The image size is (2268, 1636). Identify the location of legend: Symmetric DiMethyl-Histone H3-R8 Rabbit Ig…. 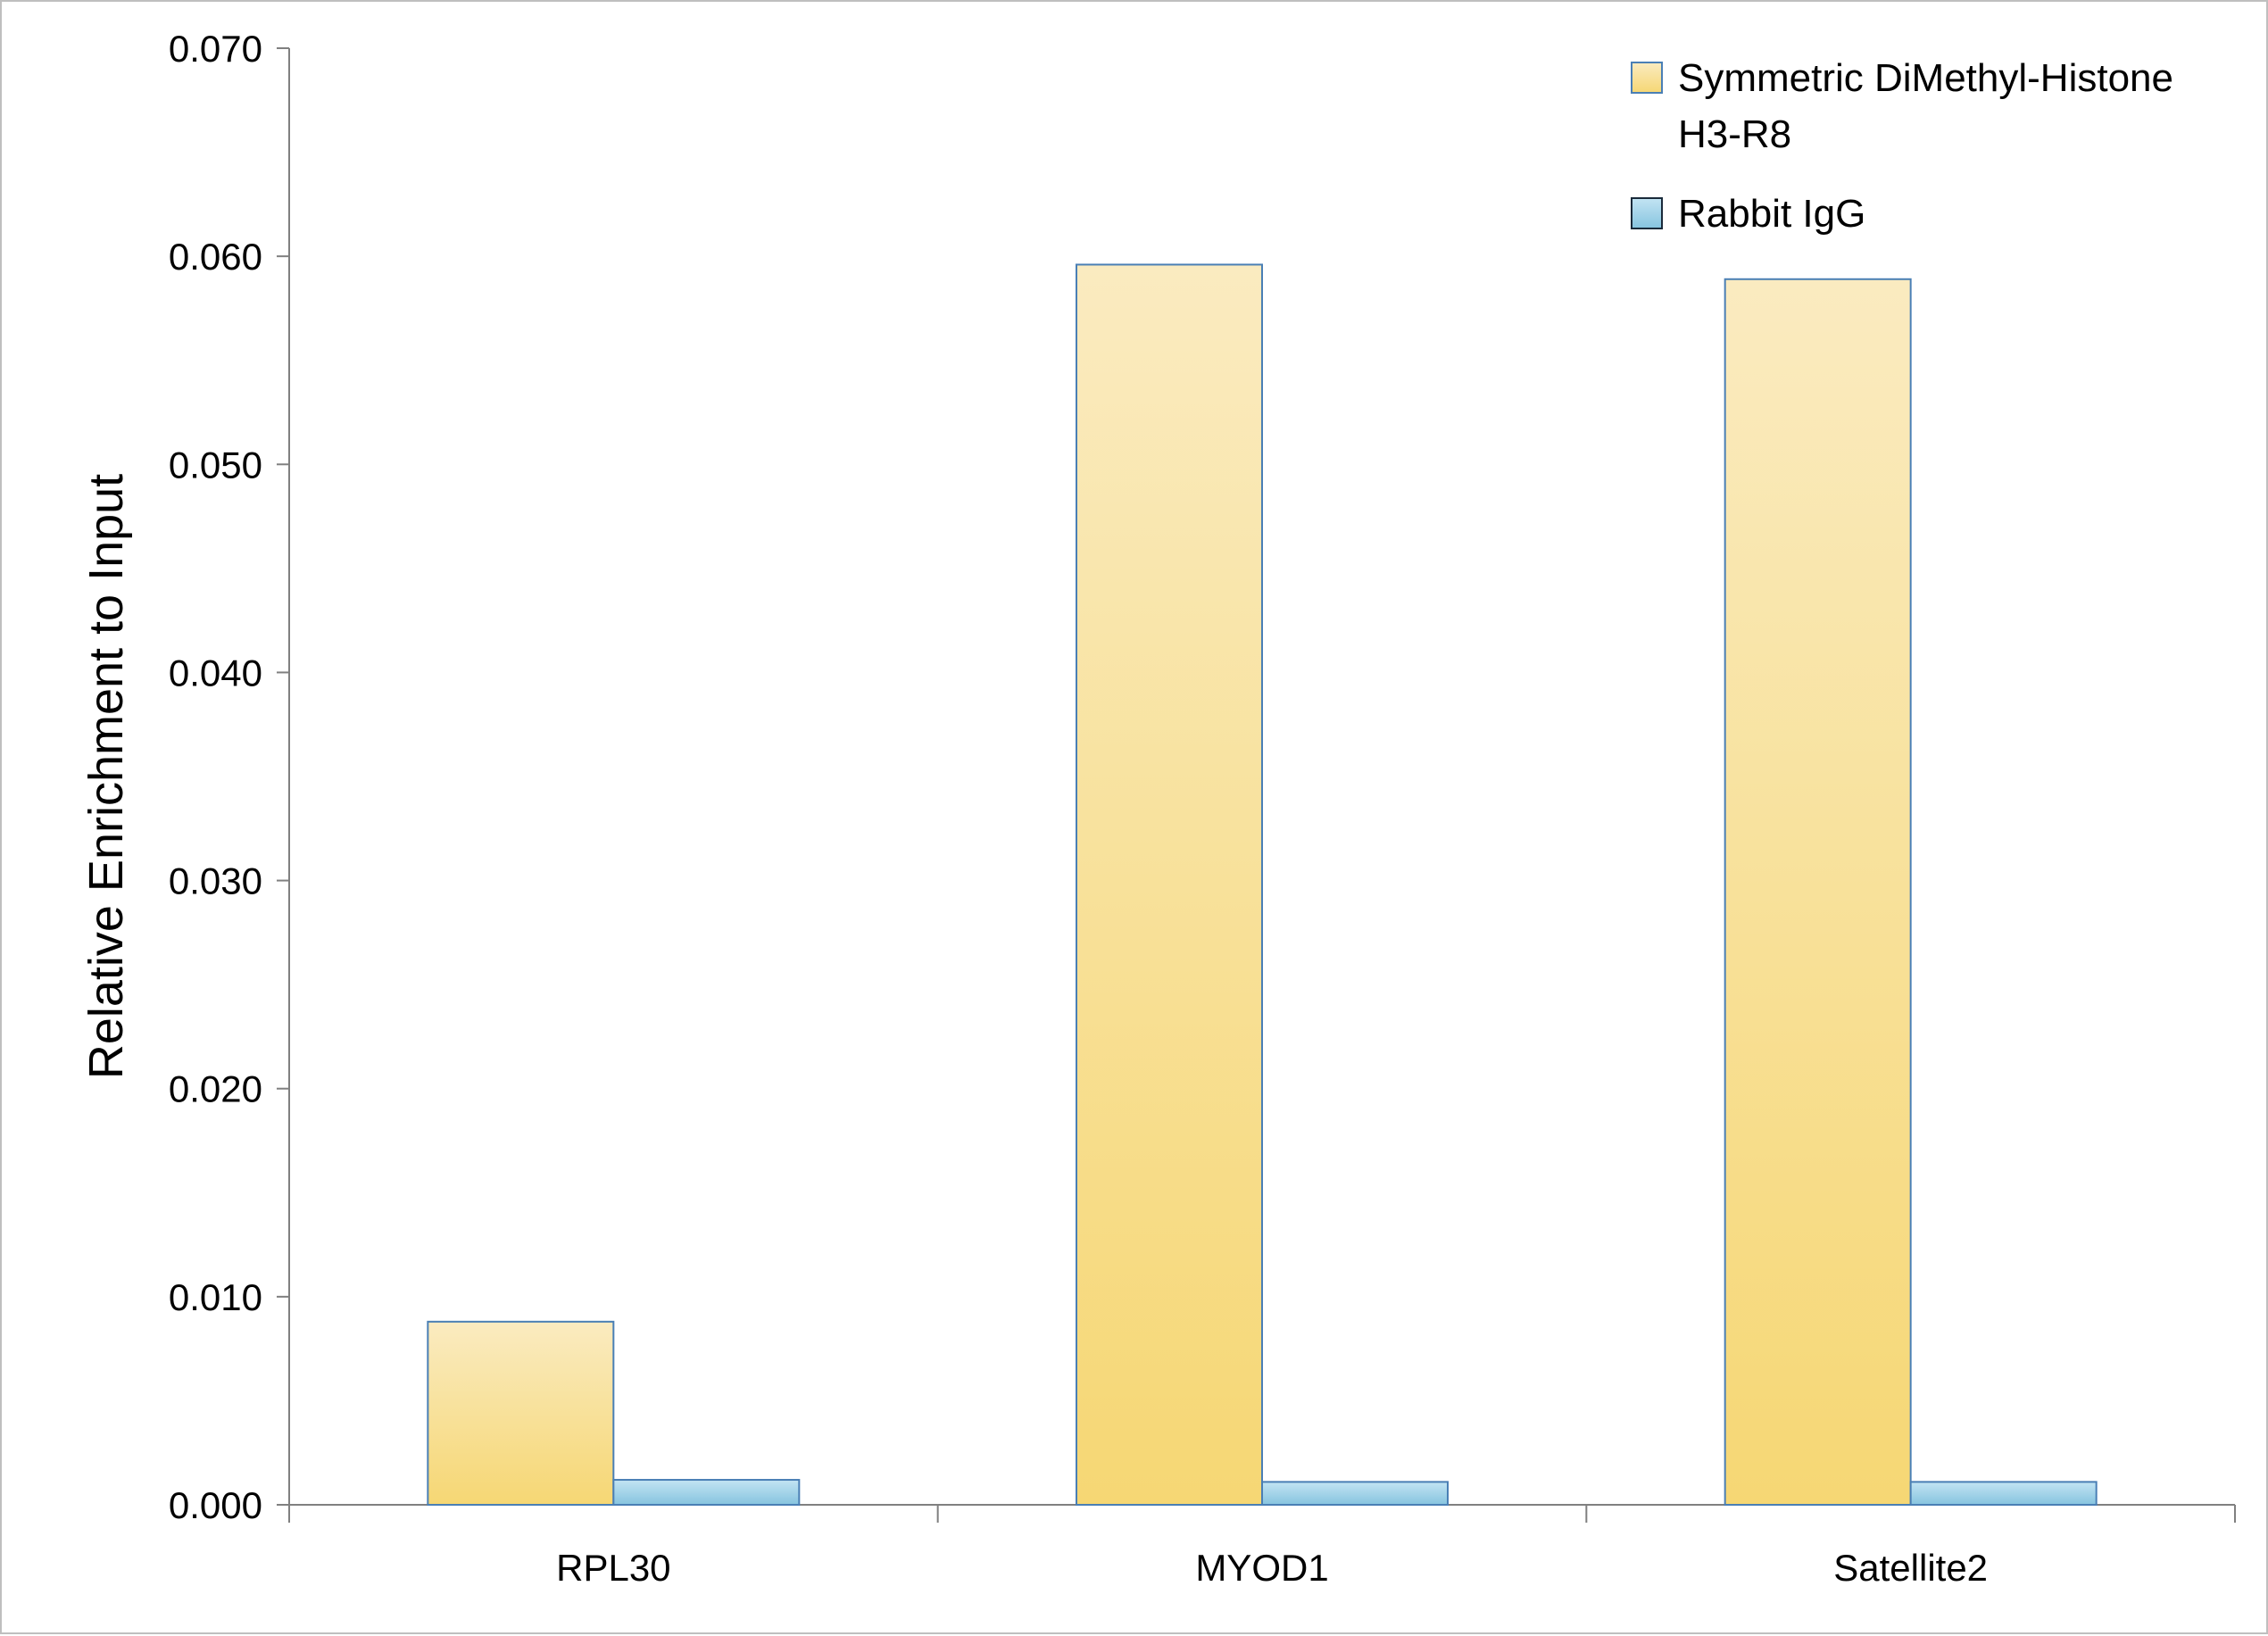
(1902, 146).